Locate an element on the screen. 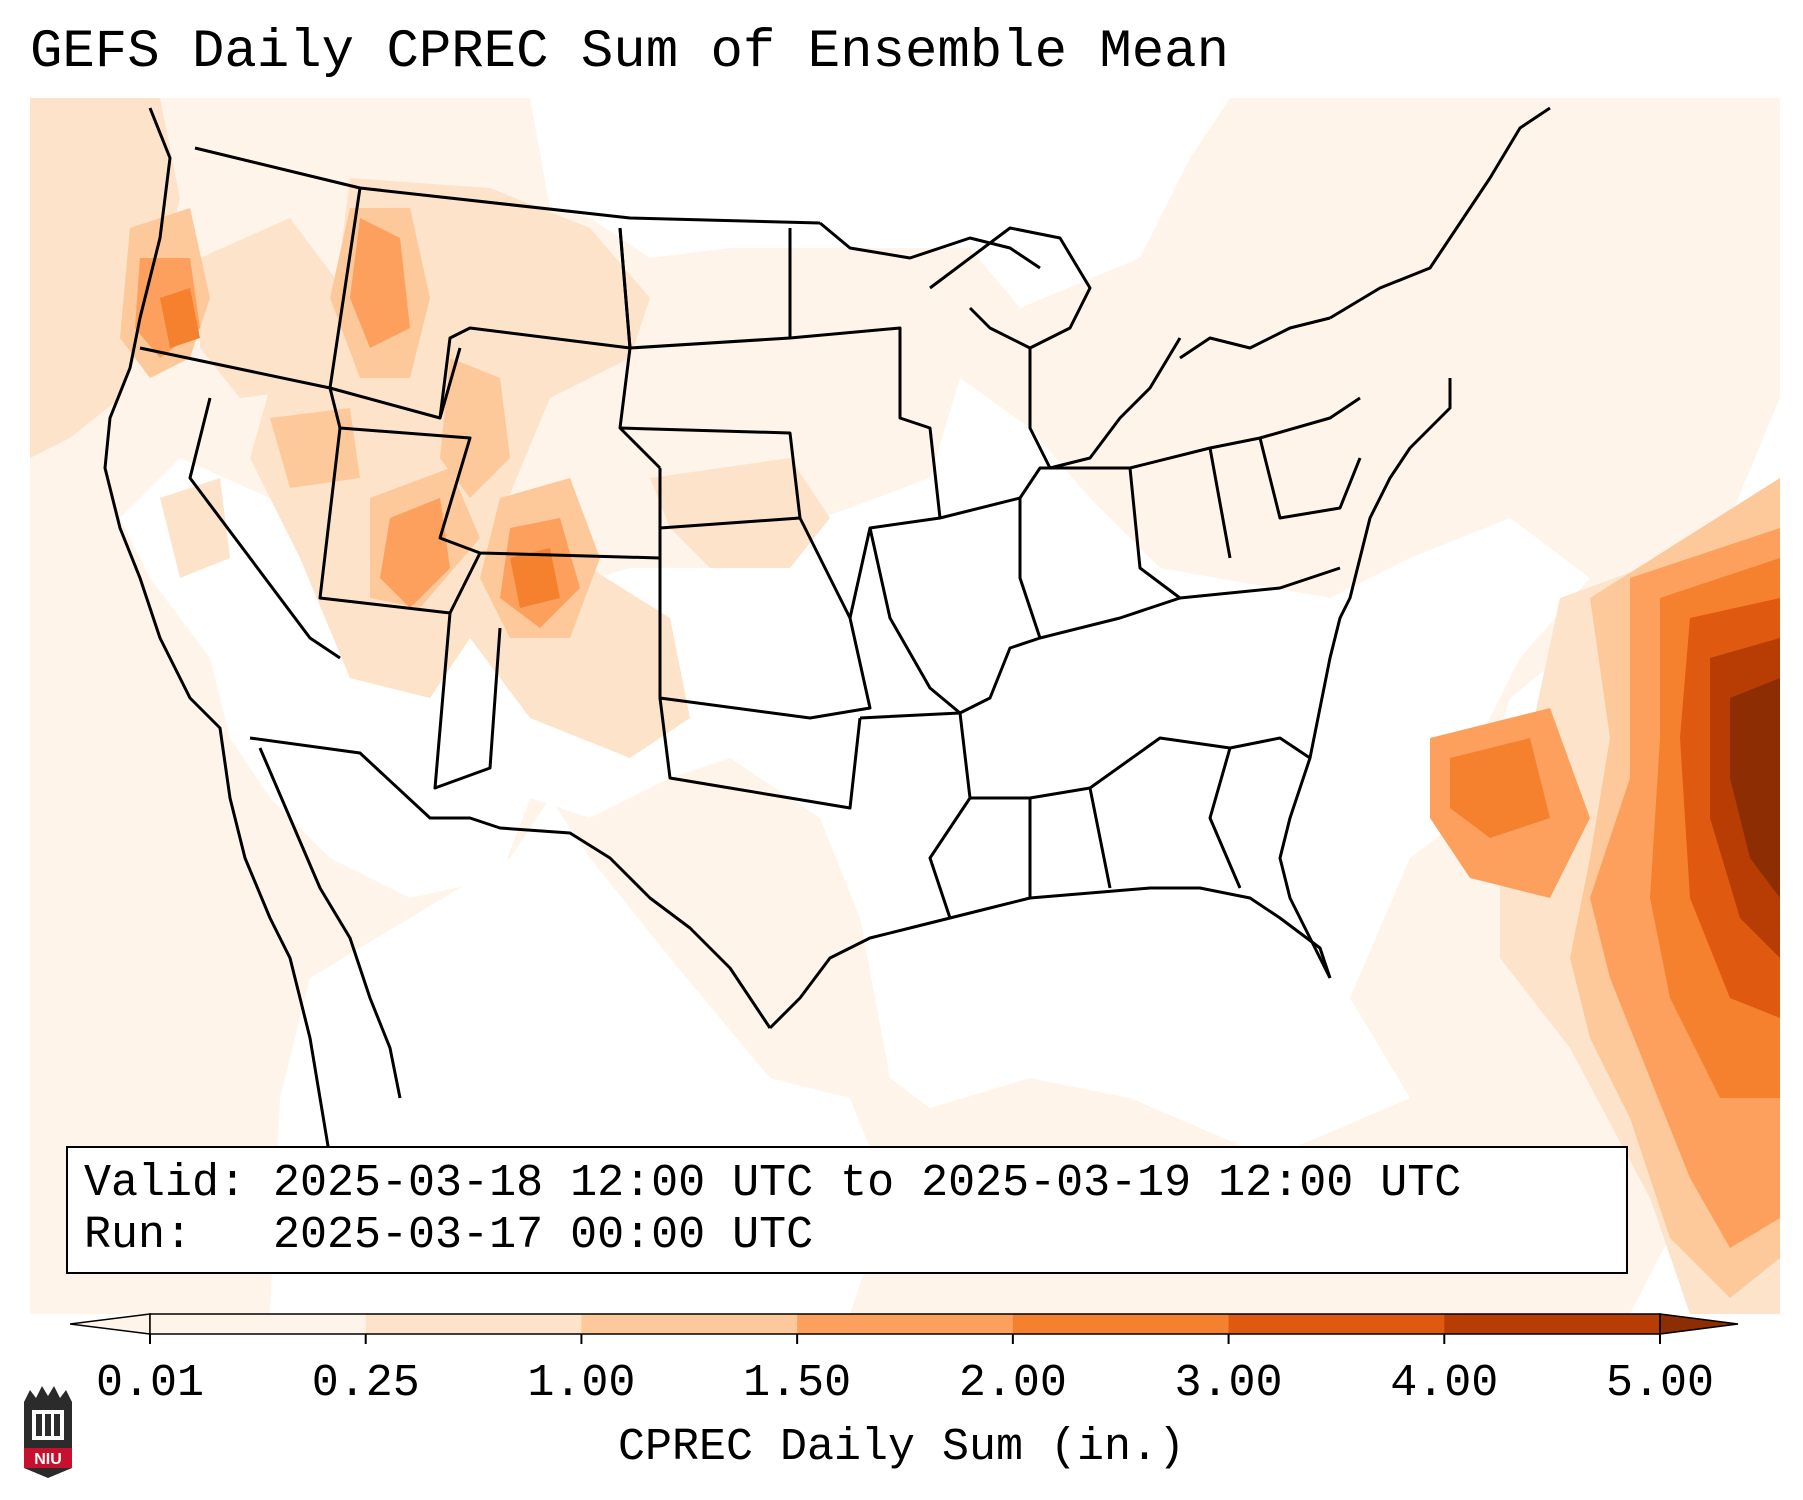 The height and width of the screenshot is (1500, 1803). colorbar-tick-label: 0.25 is located at coordinates (365, 1383).